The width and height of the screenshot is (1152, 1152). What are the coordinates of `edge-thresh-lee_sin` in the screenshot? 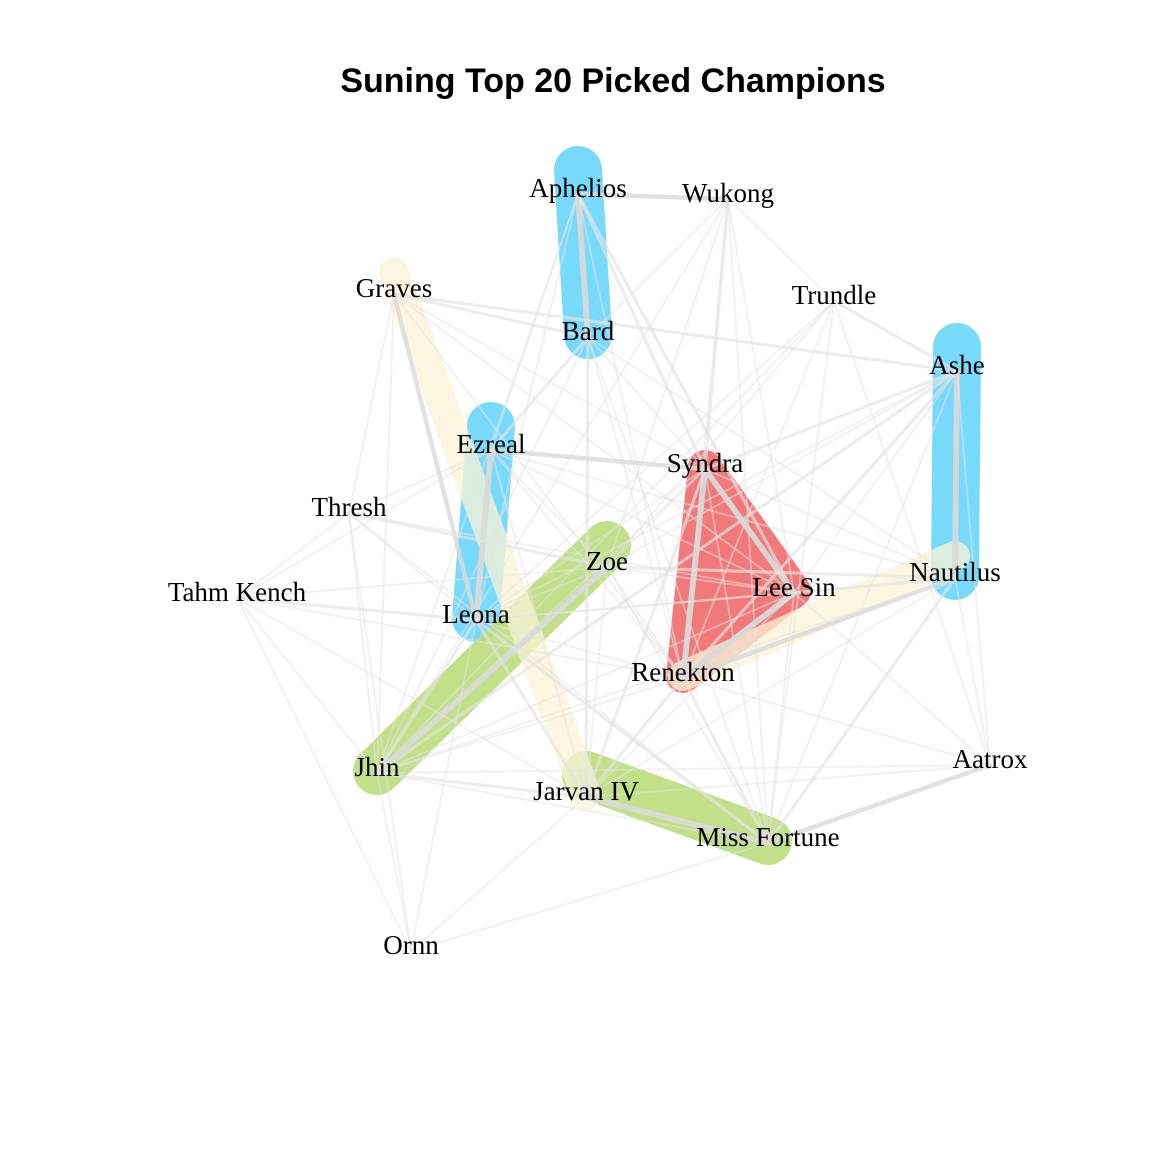 It's located at (571, 553).